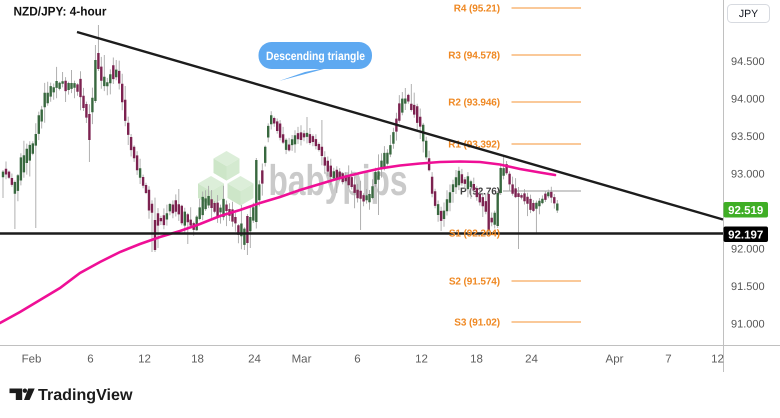  What do you see at coordinates (477, 323) in the screenshot?
I see `svg-text: S3 (91.02)` at bounding box center [477, 323].